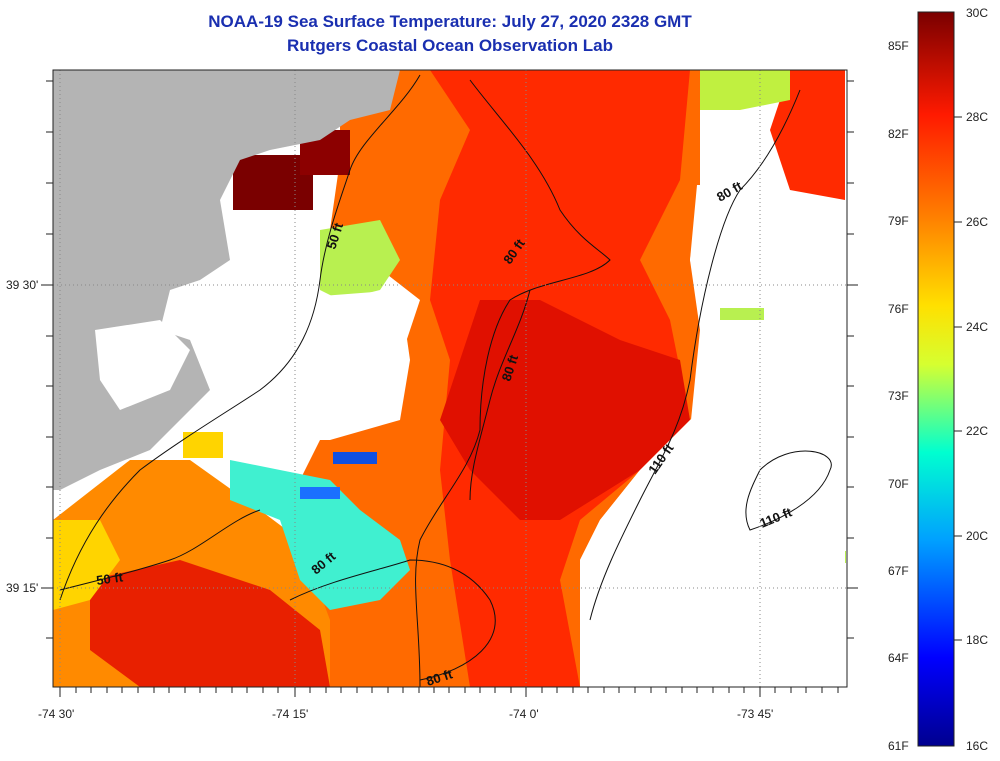 This screenshot has width=1000, height=761. I want to click on cb-c-18: 18C, so click(977, 640).